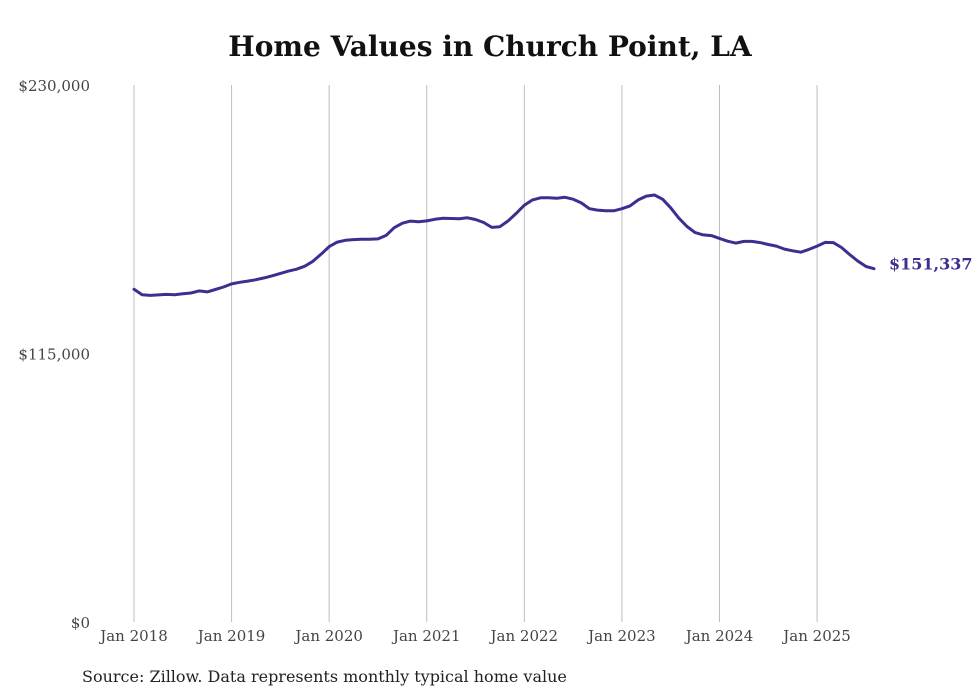  I want to click on x-tick-label: Jan 2019, so click(231, 636).